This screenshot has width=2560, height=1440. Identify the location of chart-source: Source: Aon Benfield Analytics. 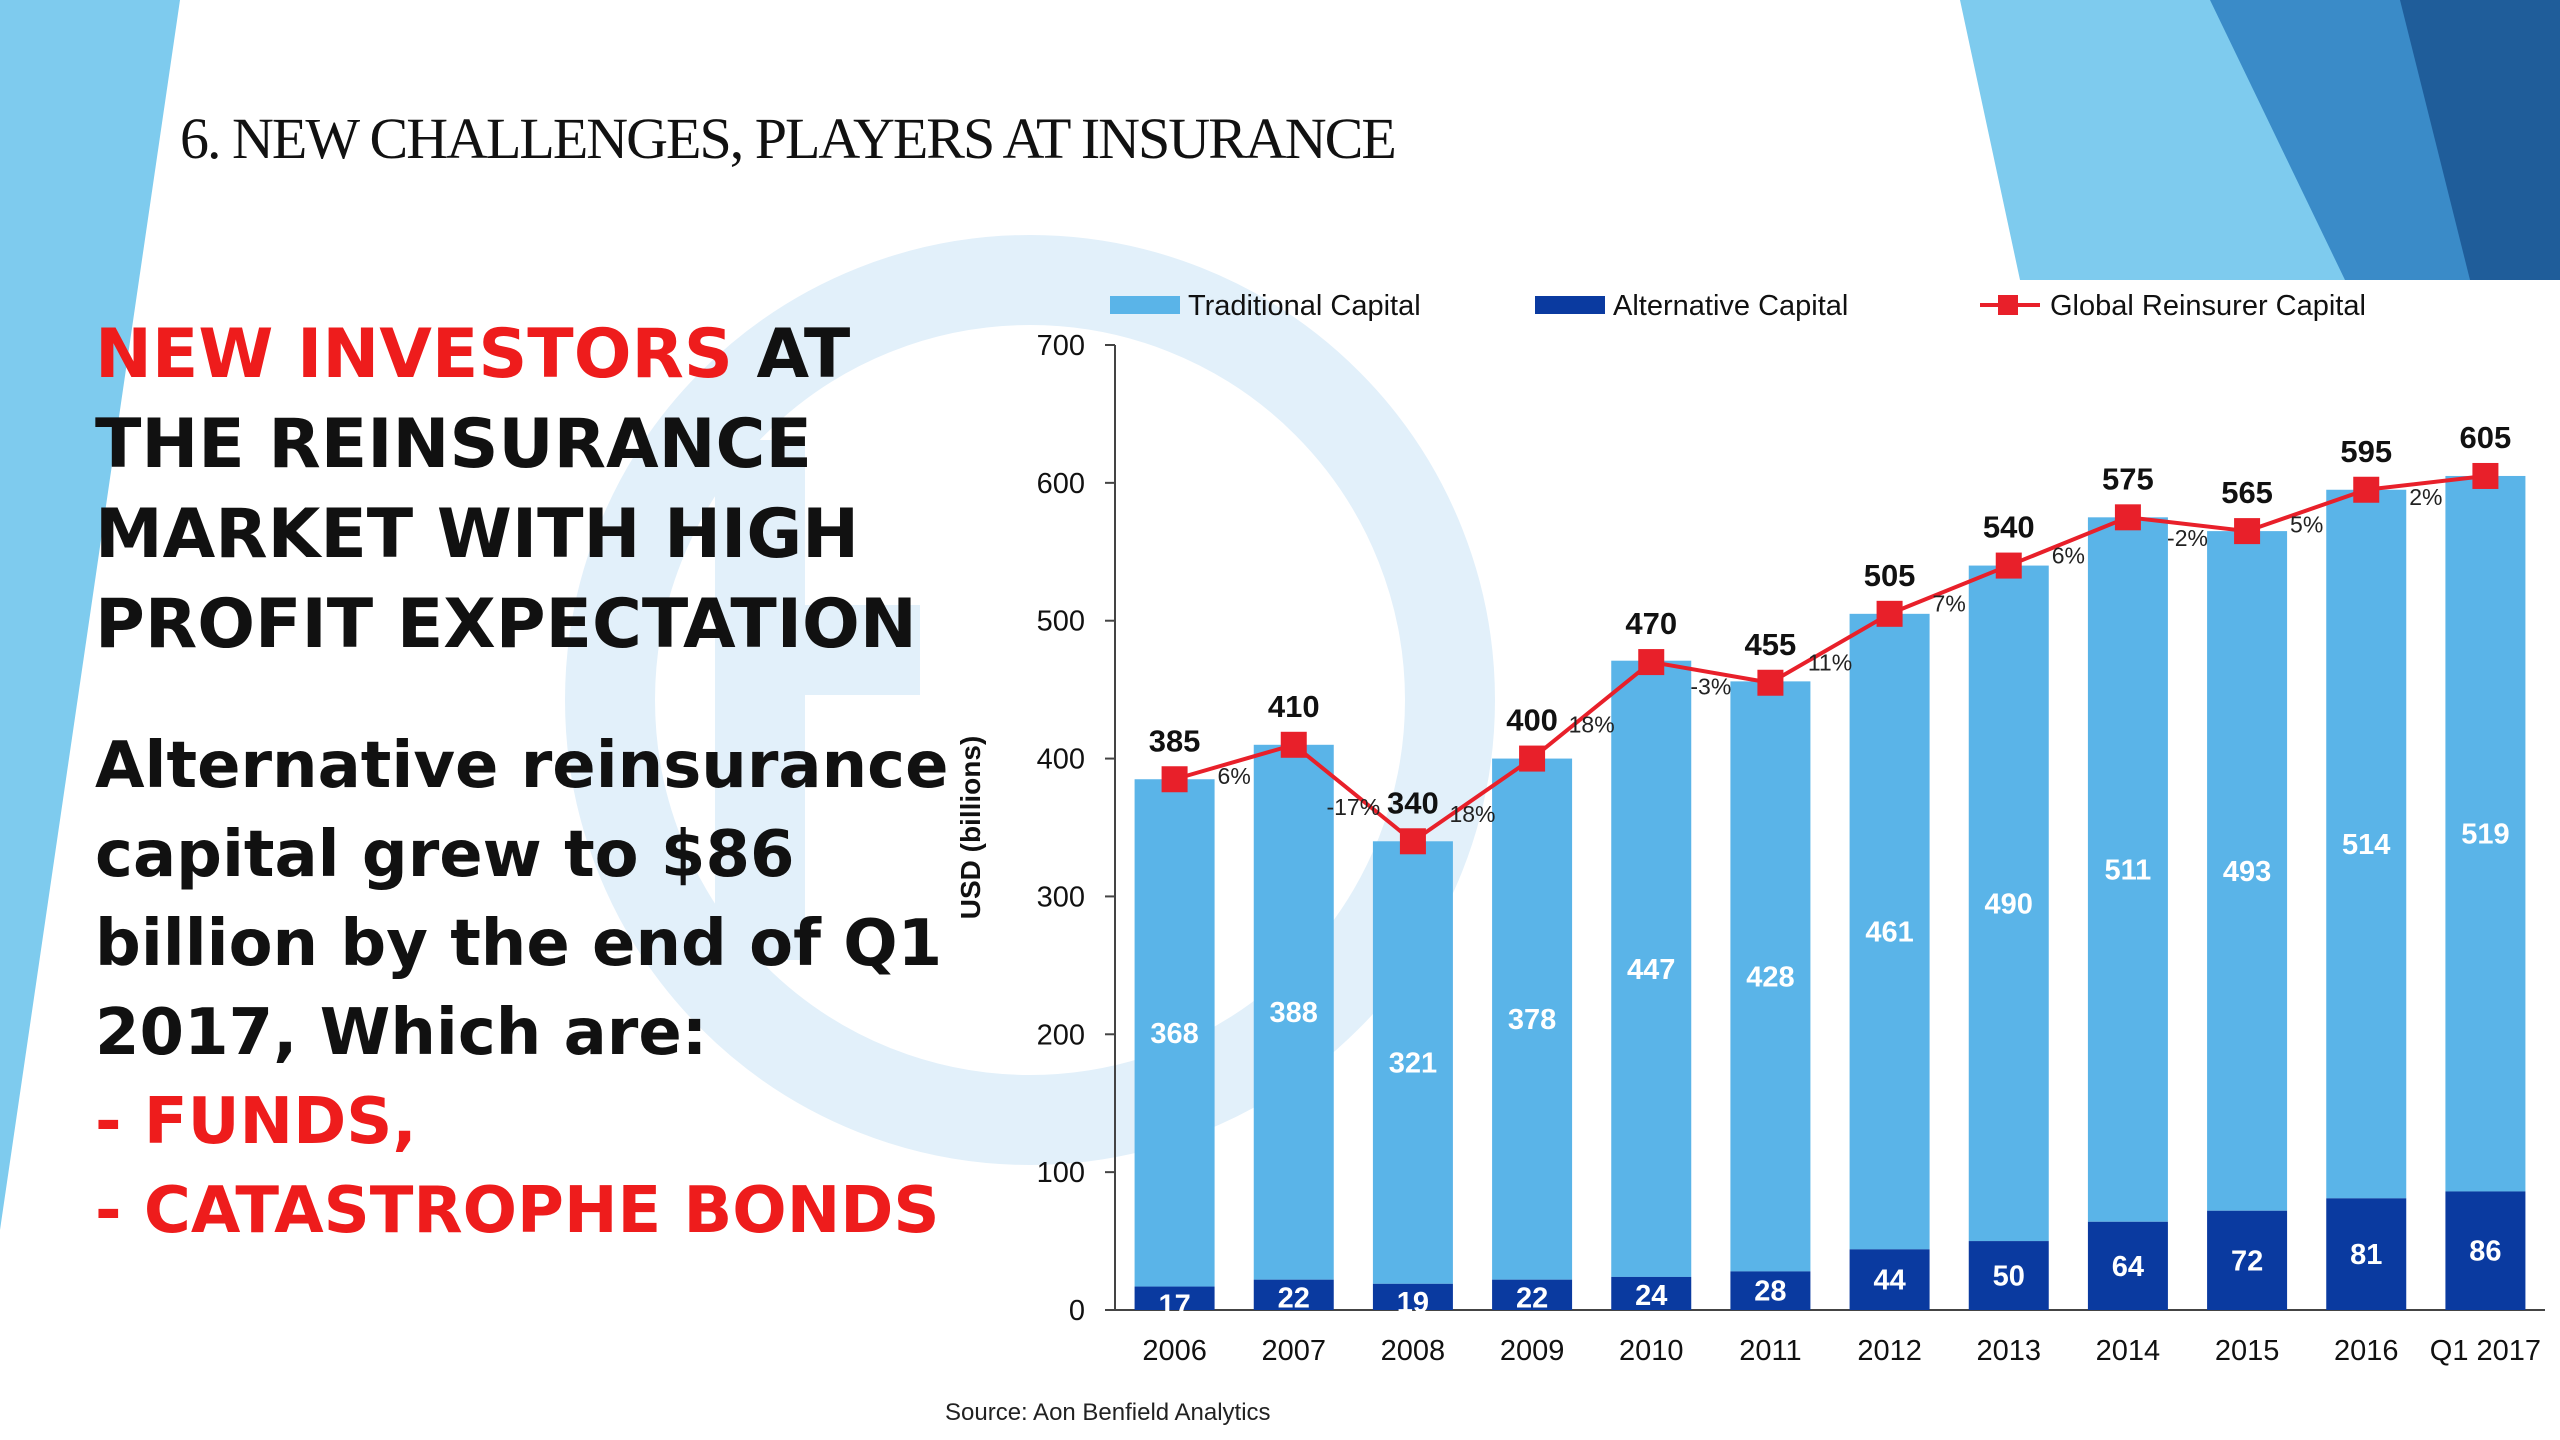
(1108, 1412).